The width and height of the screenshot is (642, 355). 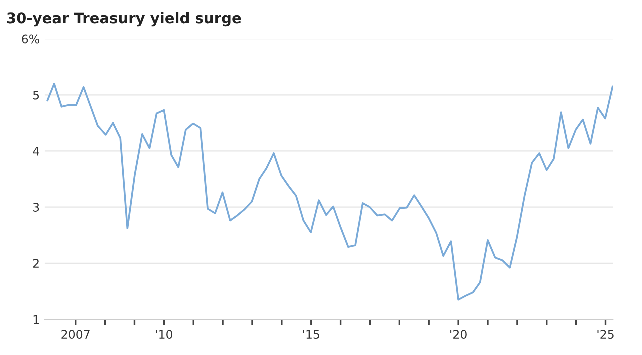 What do you see at coordinates (36, 151) in the screenshot?
I see `y-tick-label: 4` at bounding box center [36, 151].